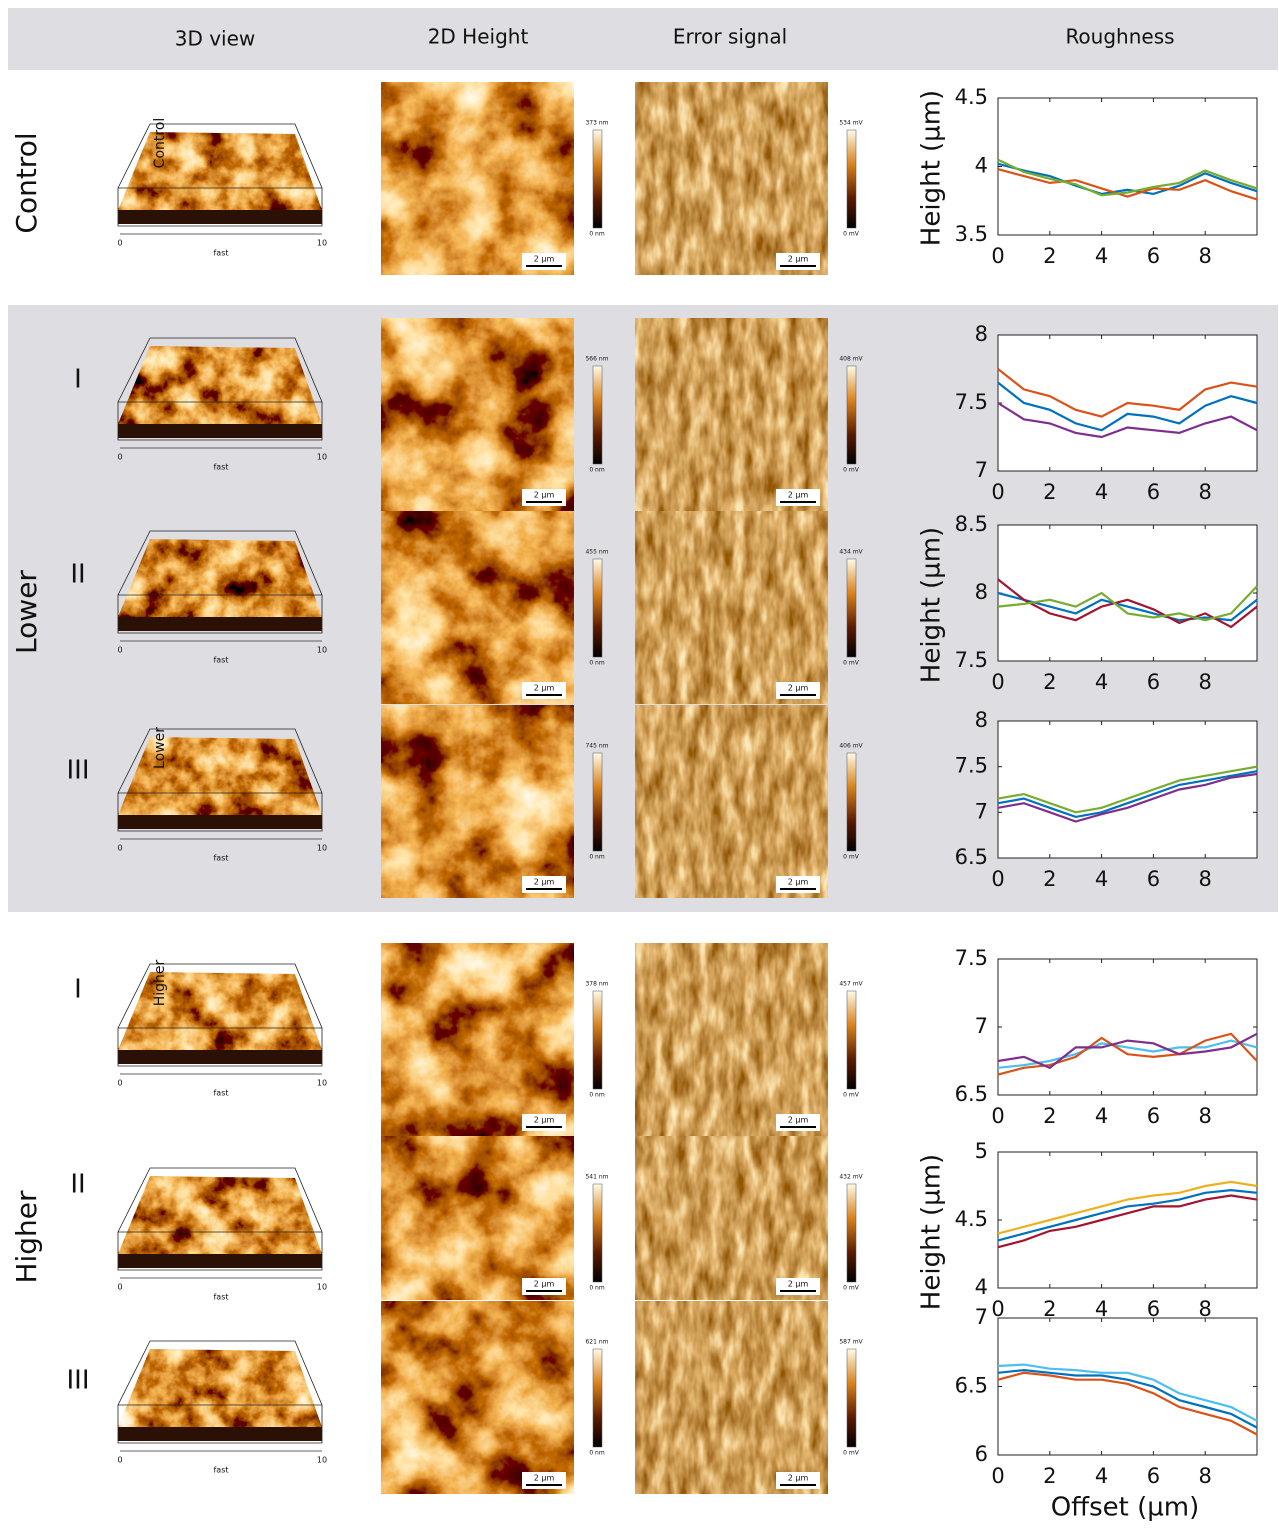 Image resolution: width=1279 pixels, height=1529 pixels. I want to click on column-header: Roughness, so click(1119, 37).